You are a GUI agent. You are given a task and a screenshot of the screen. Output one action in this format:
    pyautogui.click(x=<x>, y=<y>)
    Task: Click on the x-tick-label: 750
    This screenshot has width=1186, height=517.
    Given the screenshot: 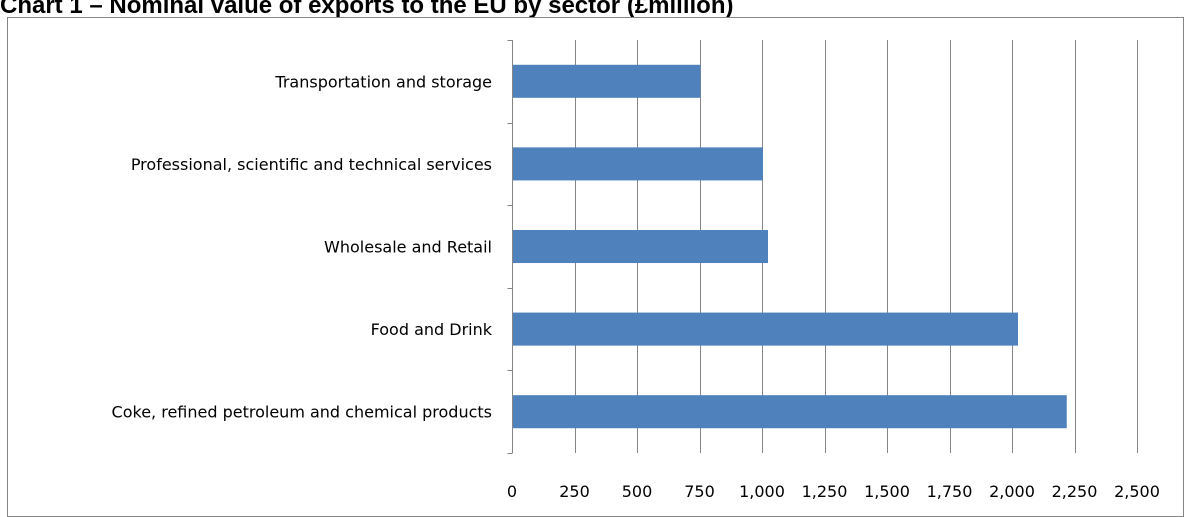 What is the action you would take?
    pyautogui.click(x=699, y=491)
    